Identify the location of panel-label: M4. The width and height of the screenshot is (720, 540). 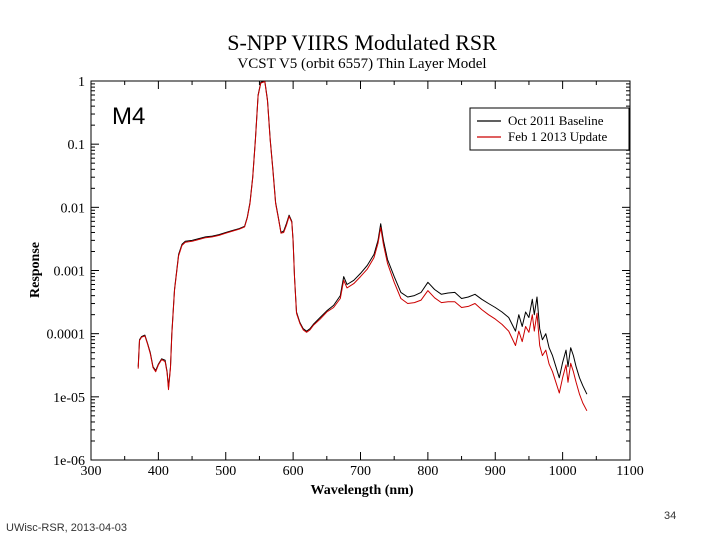
(128, 116).